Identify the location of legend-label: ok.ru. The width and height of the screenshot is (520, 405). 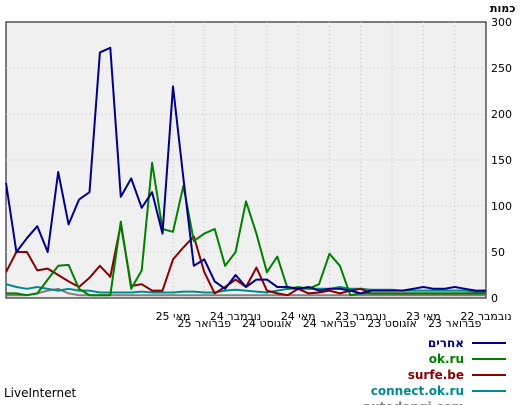
(446, 359).